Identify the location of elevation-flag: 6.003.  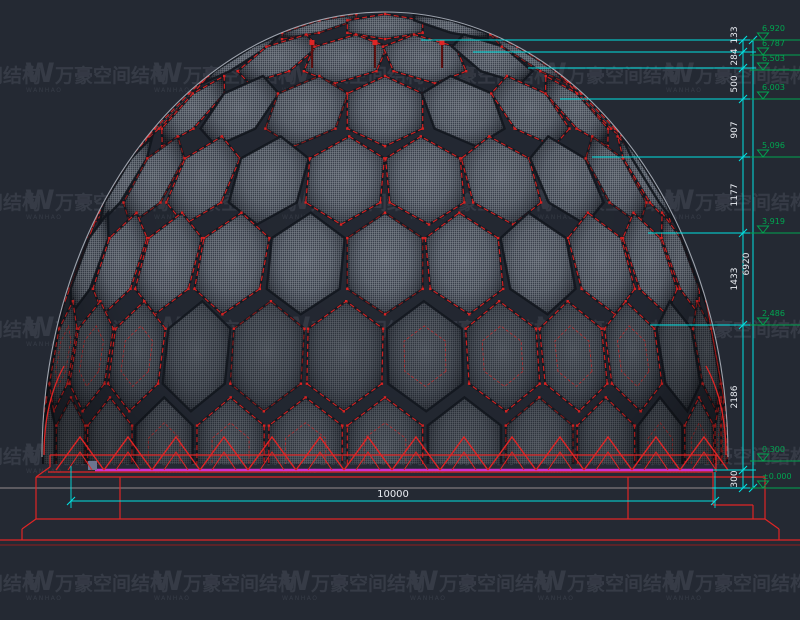
(775, 91).